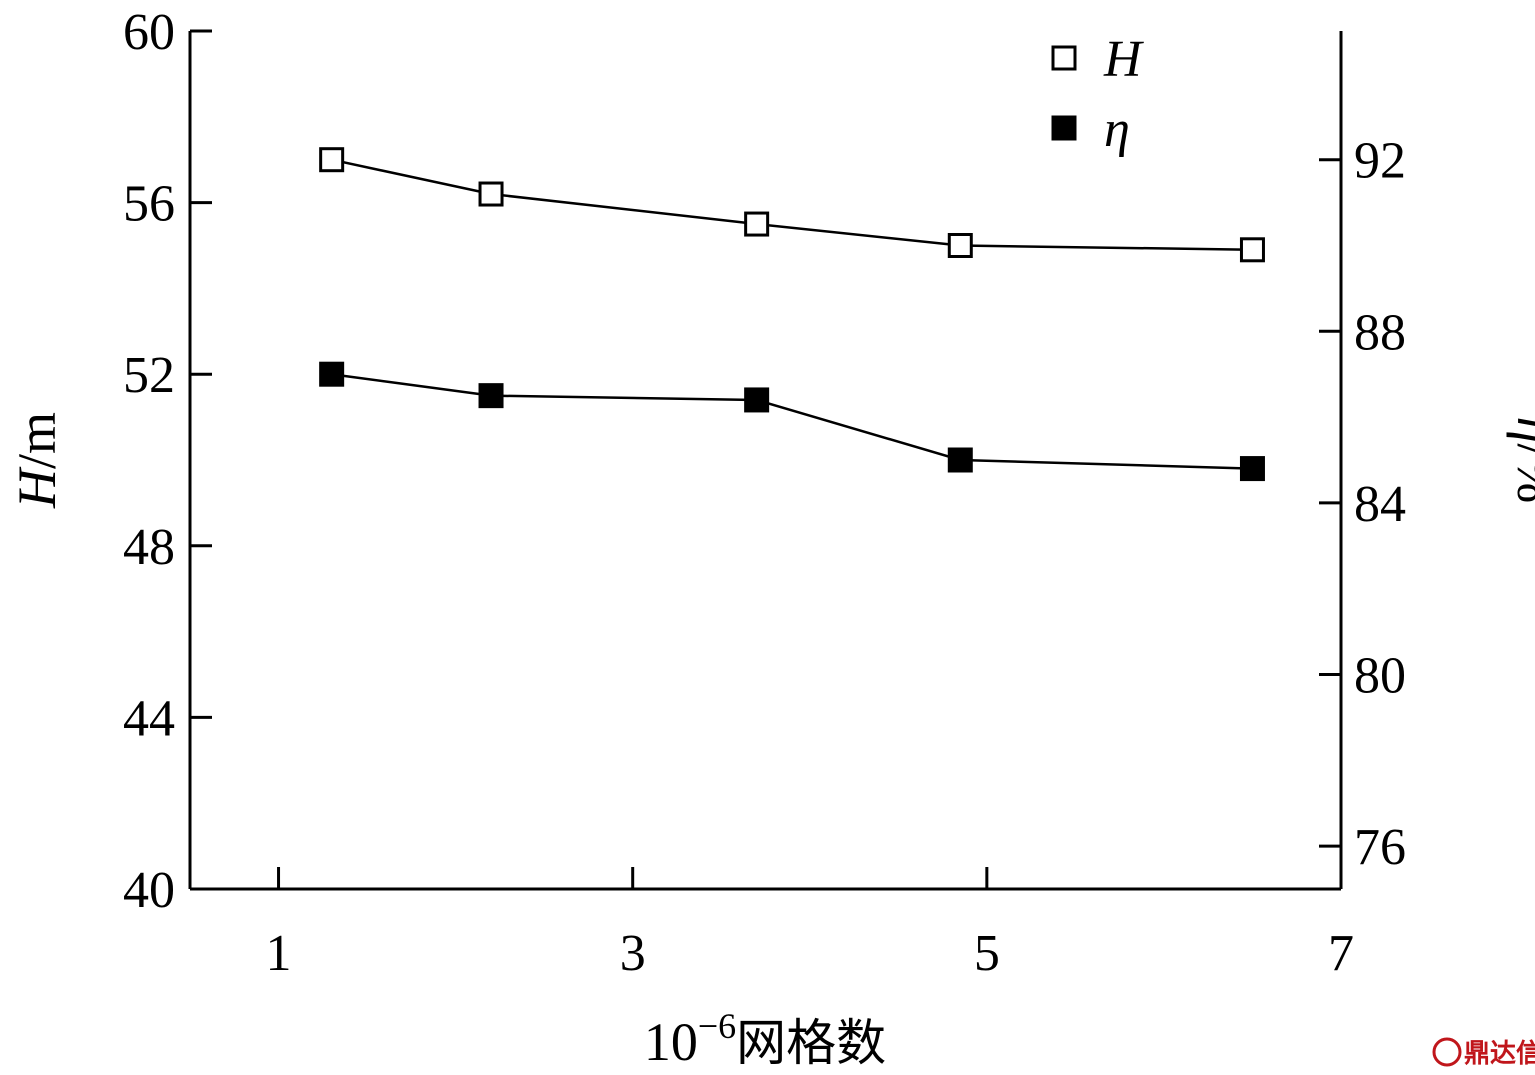  What do you see at coordinates (167, 461) in the screenshot?
I see `left-y-axis-ticks: 40 44 48 52 56 60` at bounding box center [167, 461].